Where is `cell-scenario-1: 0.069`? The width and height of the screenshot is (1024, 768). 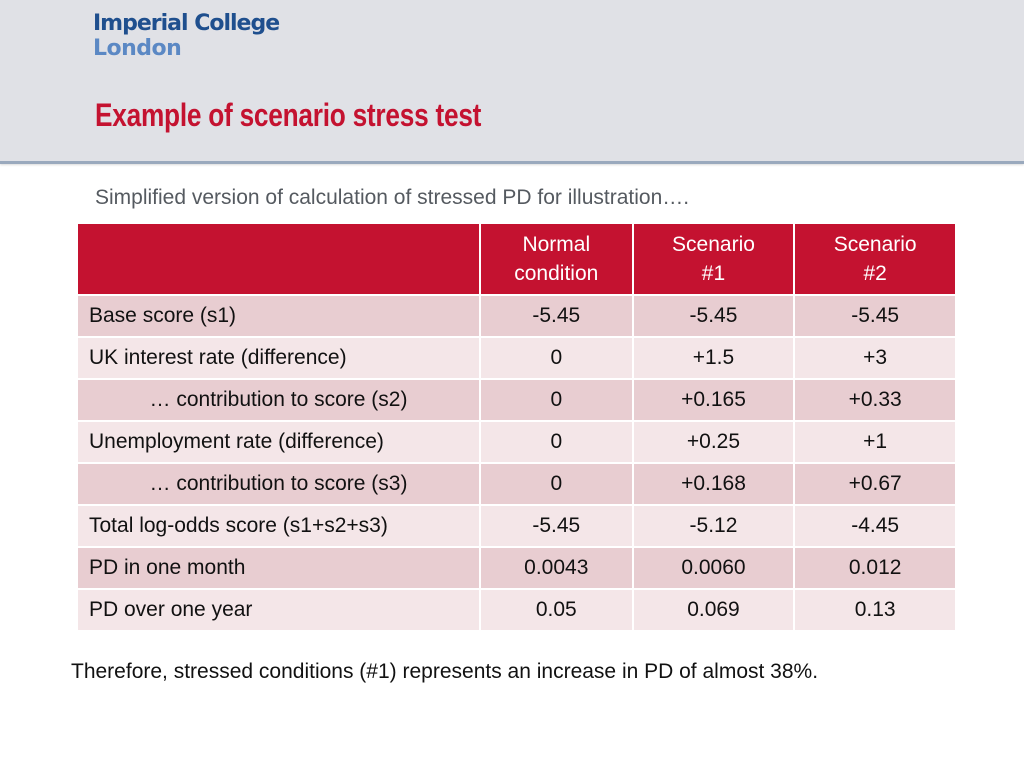
cell-scenario-1: 0.069 is located at coordinates (713, 610).